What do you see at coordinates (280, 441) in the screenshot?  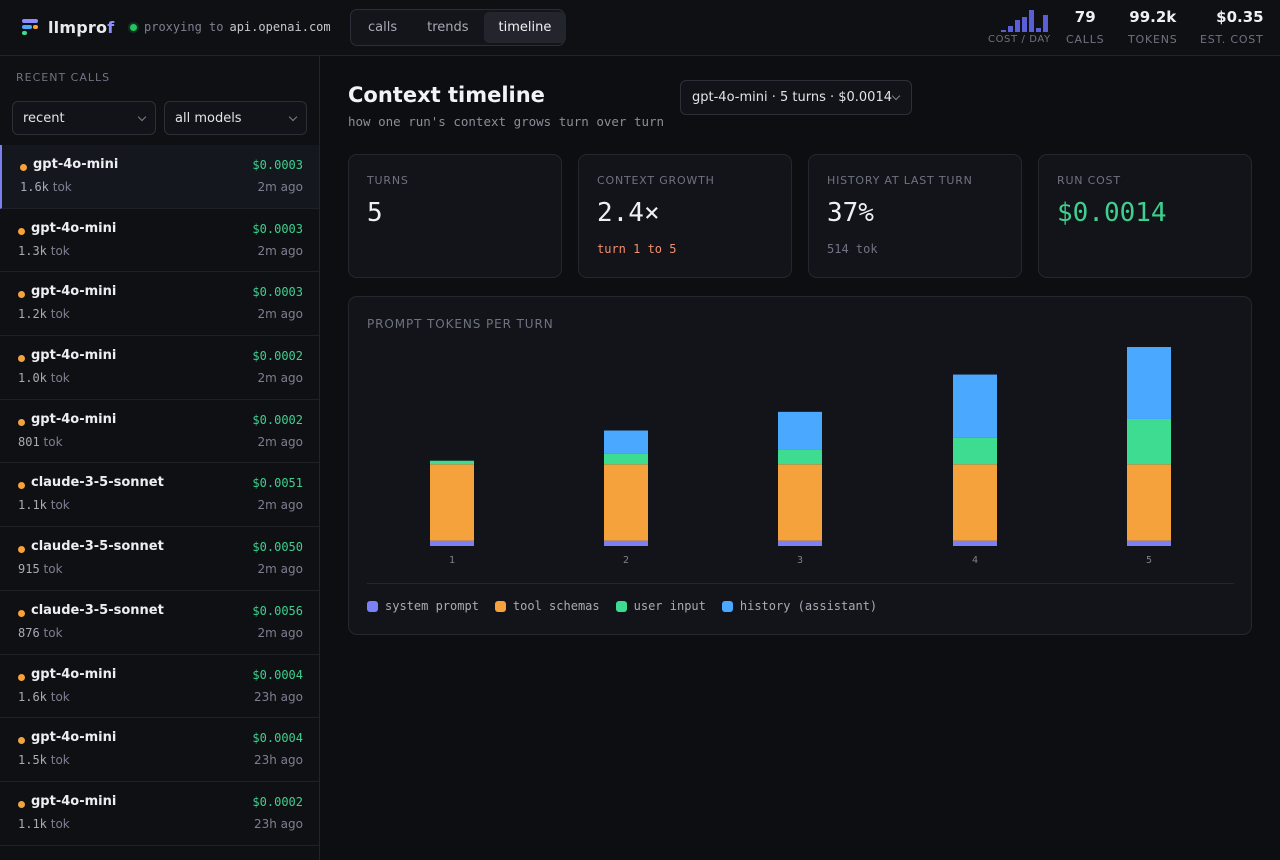 I see `call-age: 2m ago` at bounding box center [280, 441].